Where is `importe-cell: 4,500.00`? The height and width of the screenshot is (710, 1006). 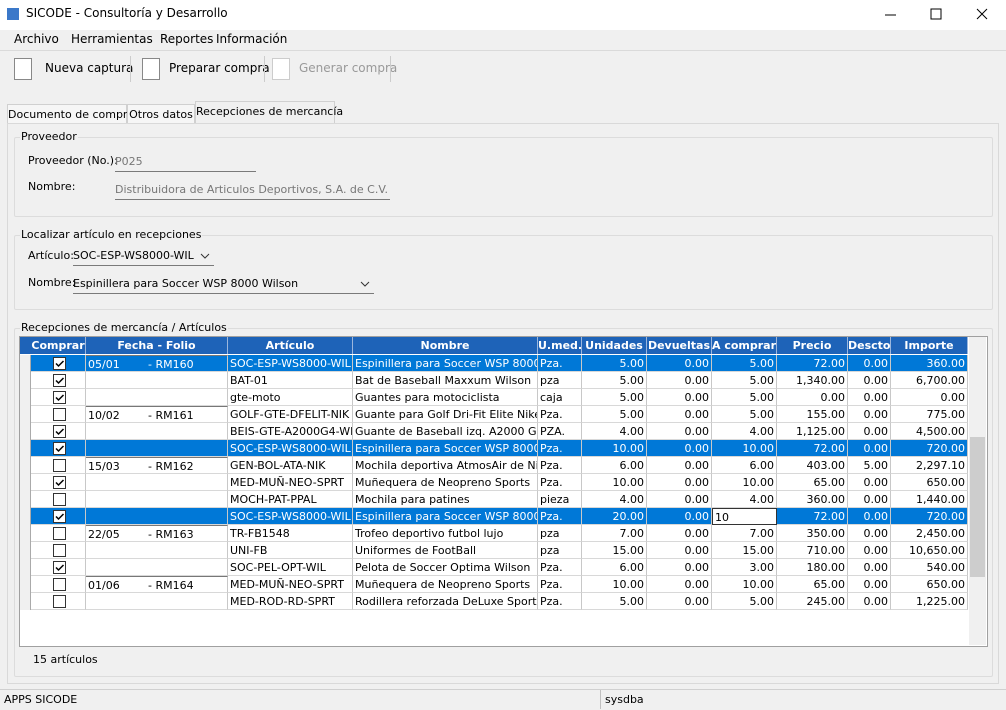 importe-cell: 4,500.00 is located at coordinates (929, 431).